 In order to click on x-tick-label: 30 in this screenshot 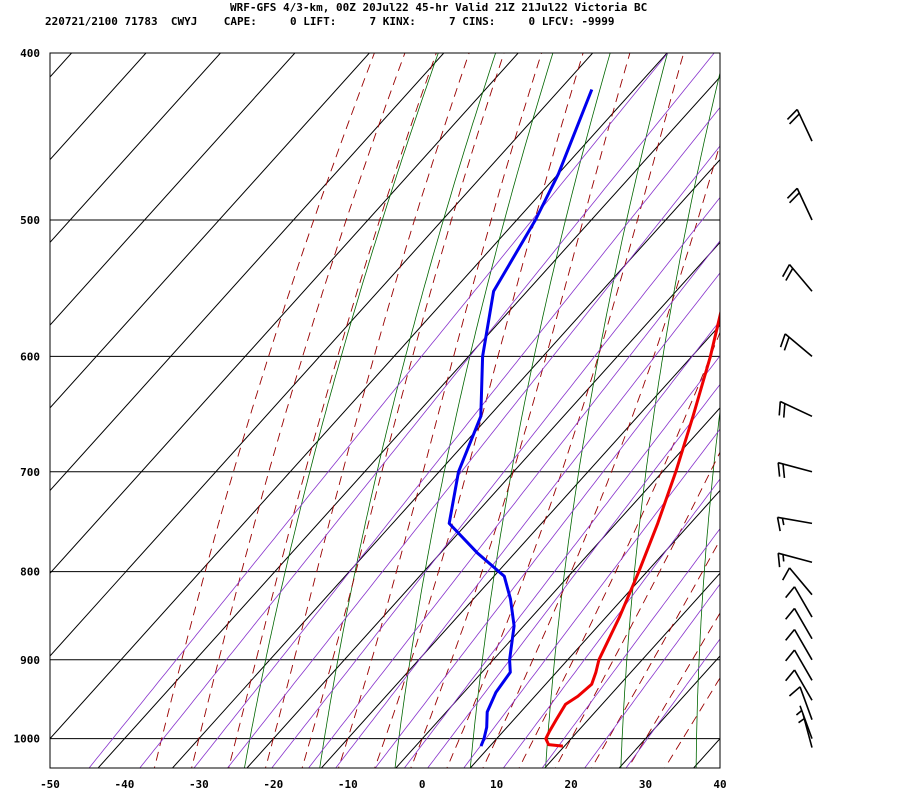, I will do `click(645, 784)`.